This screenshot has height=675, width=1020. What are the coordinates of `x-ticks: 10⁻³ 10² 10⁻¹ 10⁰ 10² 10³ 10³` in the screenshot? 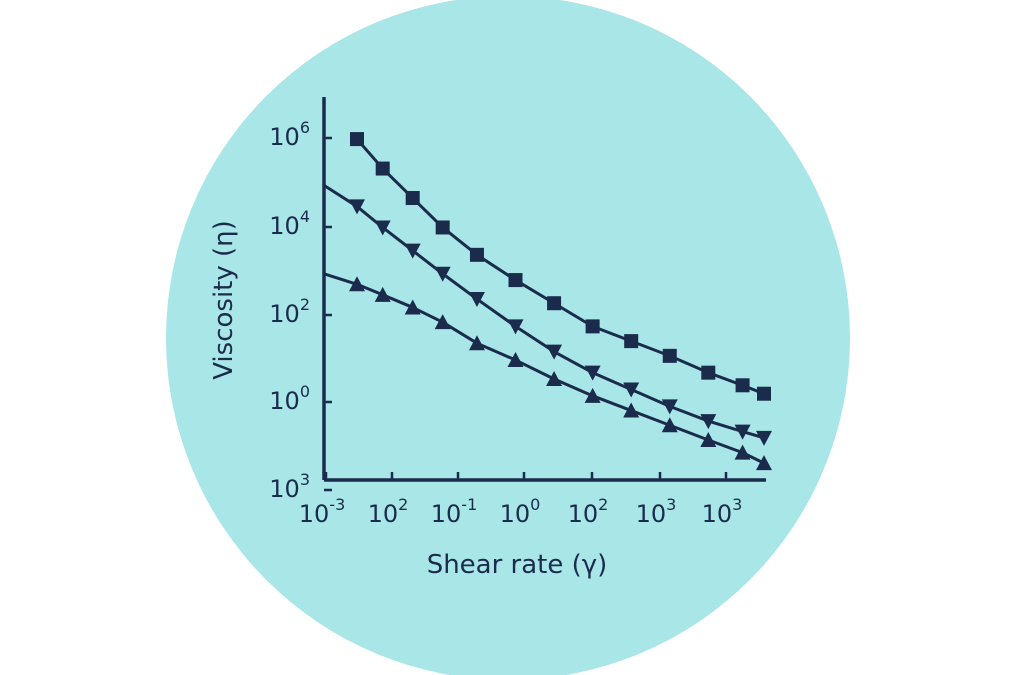 It's located at (521, 500).